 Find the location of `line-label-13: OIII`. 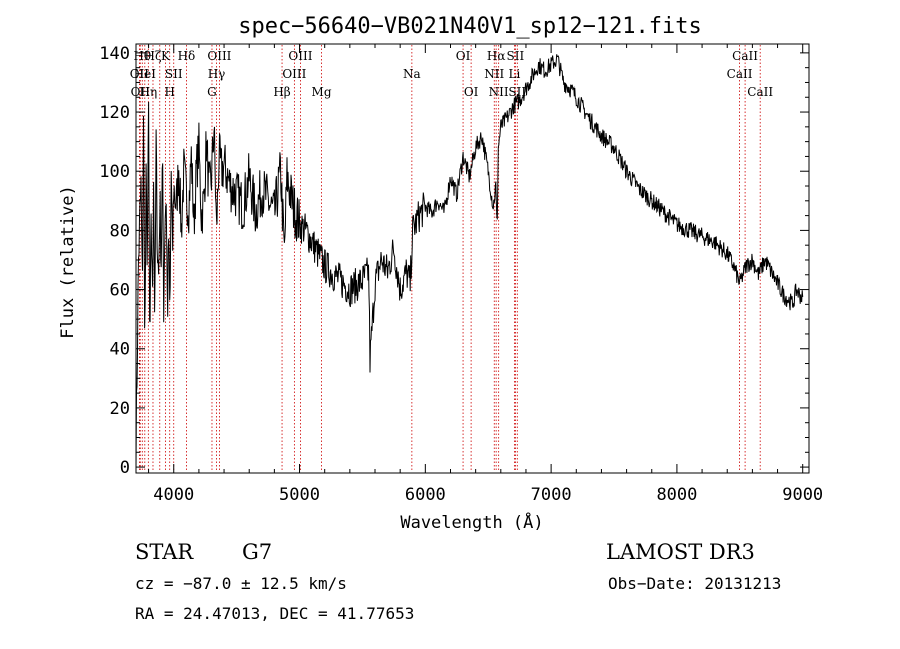

line-label-13: OIII is located at coordinates (219, 56).